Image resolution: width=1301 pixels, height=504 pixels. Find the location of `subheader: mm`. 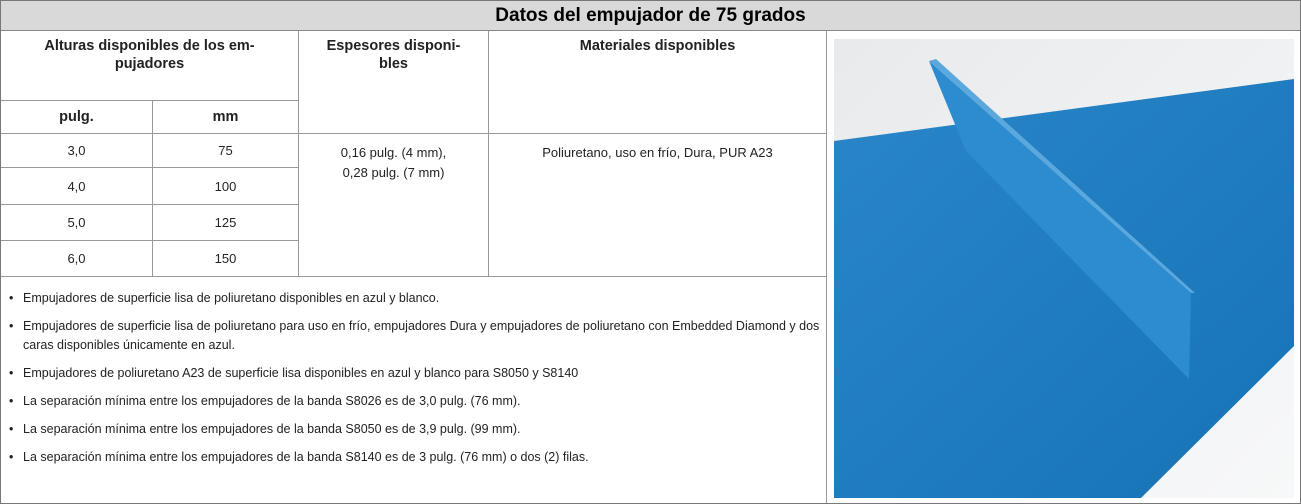

subheader: mm is located at coordinates (226, 117).